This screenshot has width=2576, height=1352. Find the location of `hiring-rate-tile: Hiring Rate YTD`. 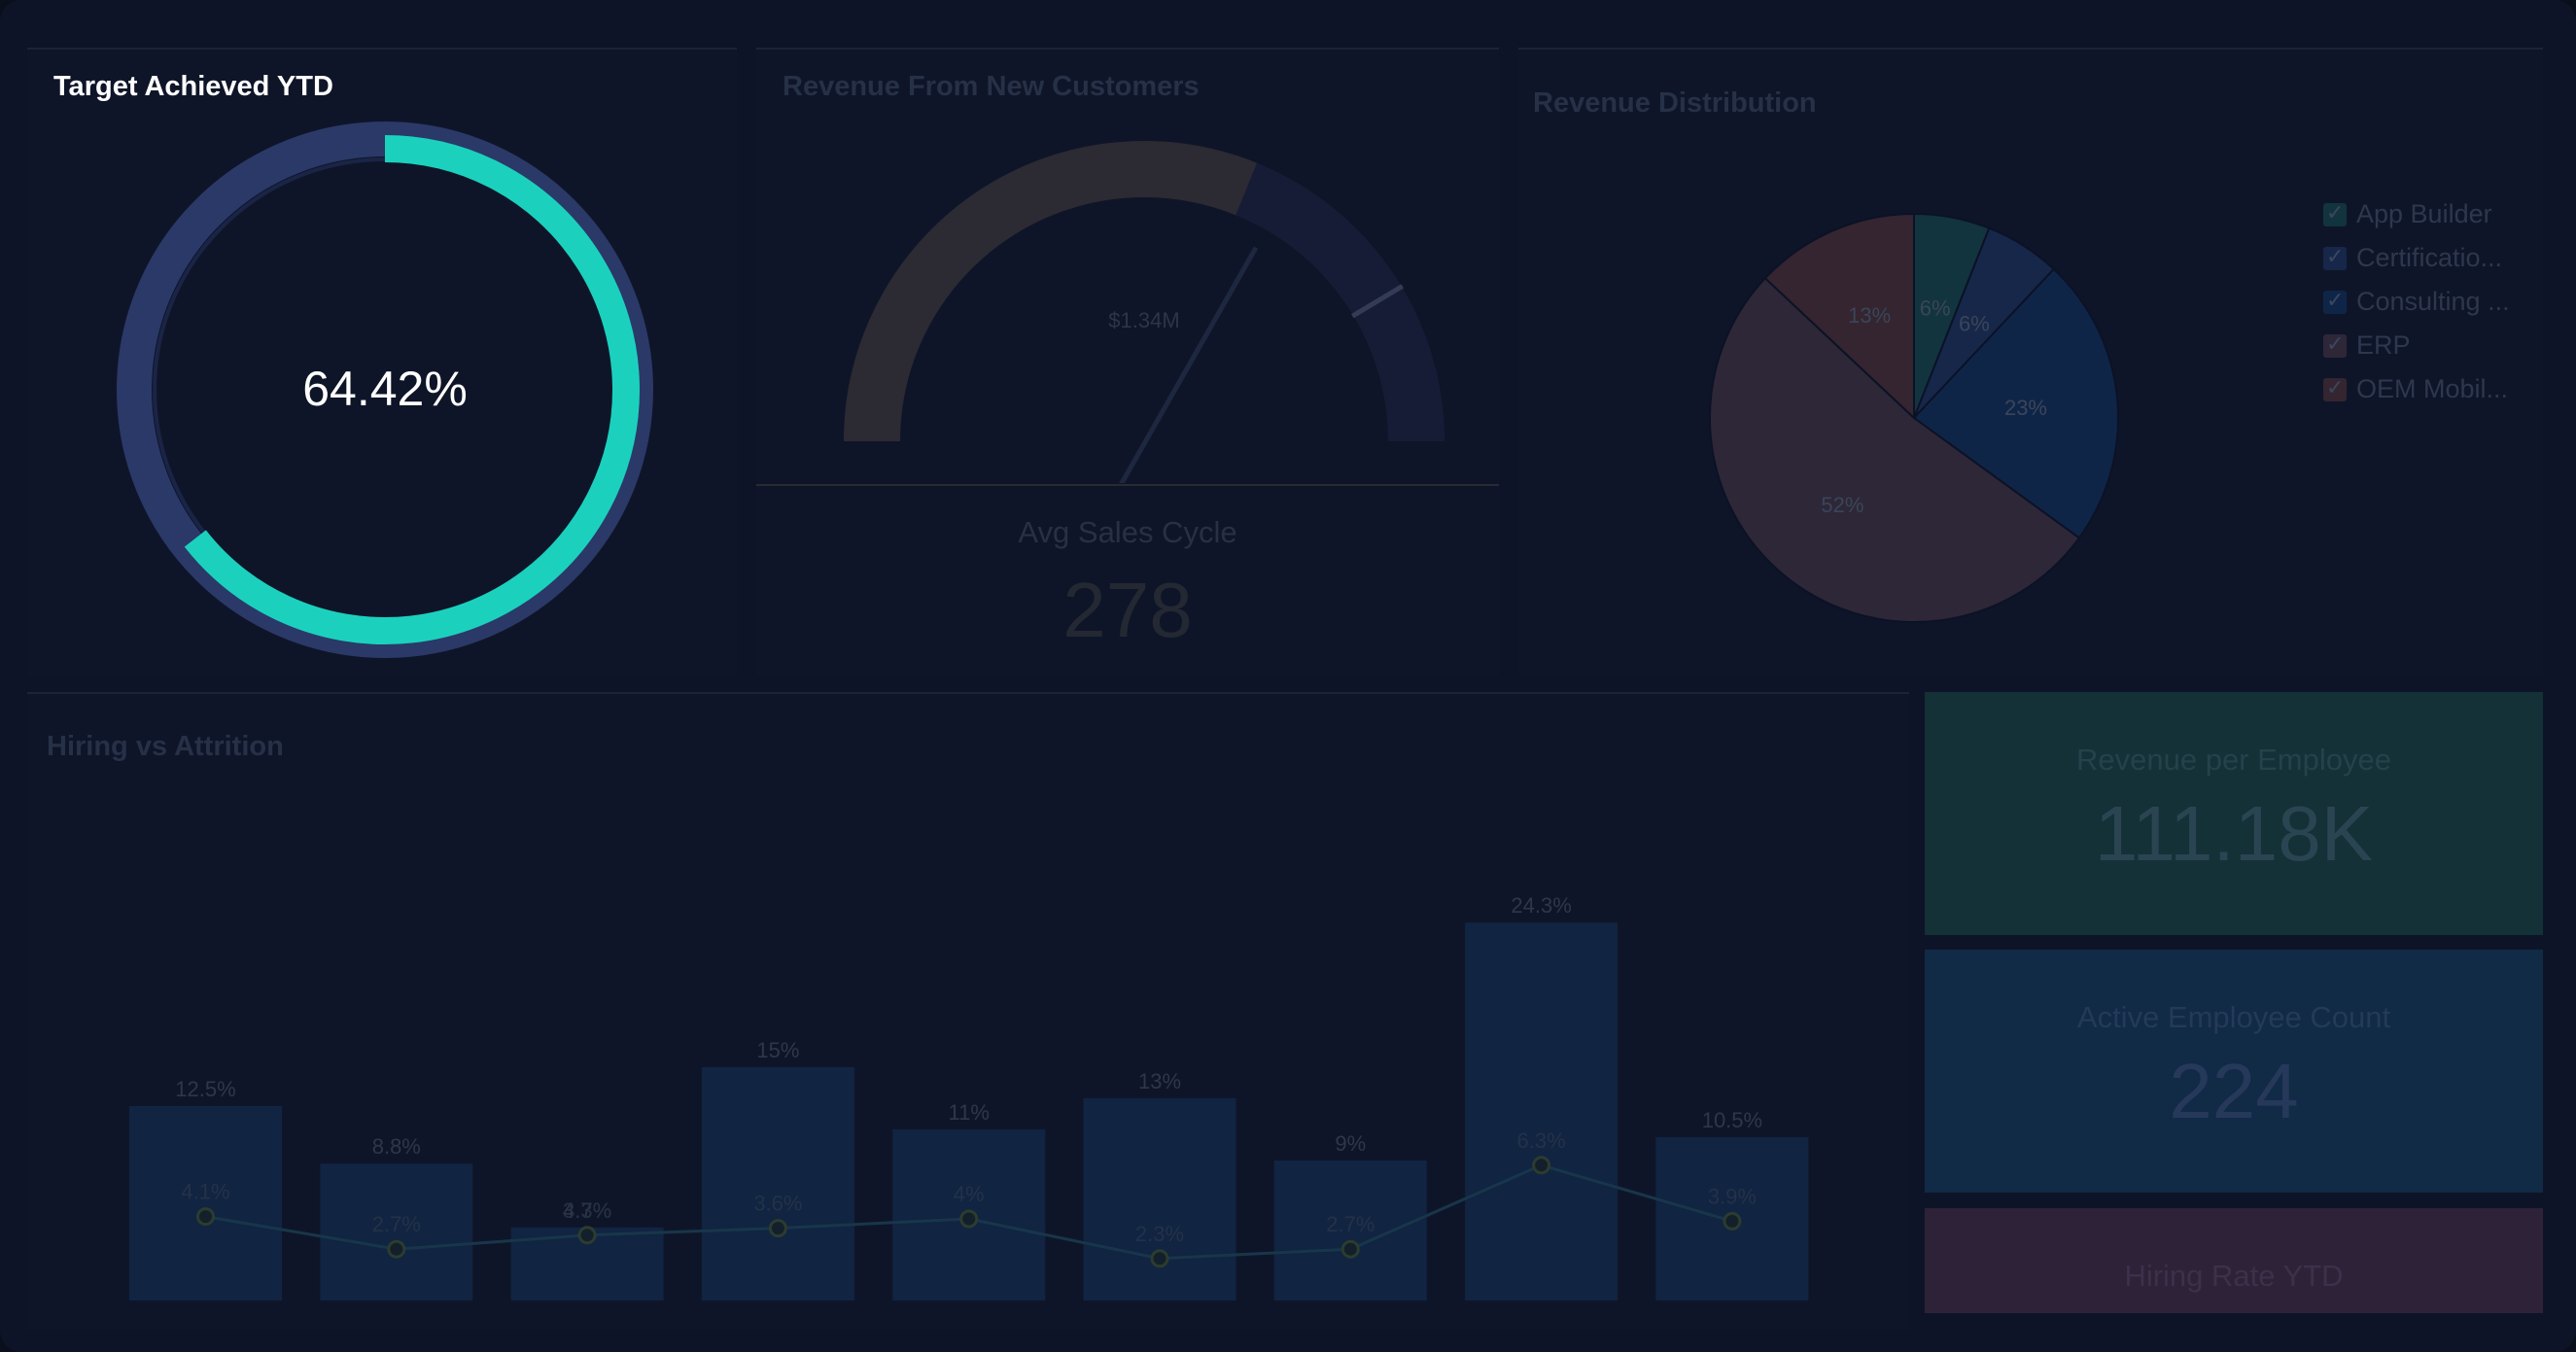

hiring-rate-tile: Hiring Rate YTD is located at coordinates (2234, 1260).